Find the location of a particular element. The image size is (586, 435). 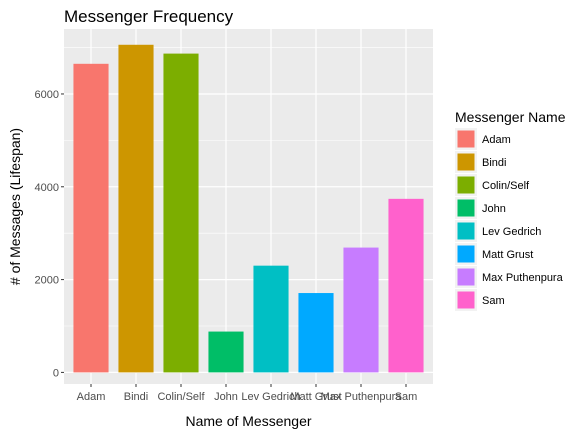

y-tick-label: 6000 is located at coordinates (47, 95).